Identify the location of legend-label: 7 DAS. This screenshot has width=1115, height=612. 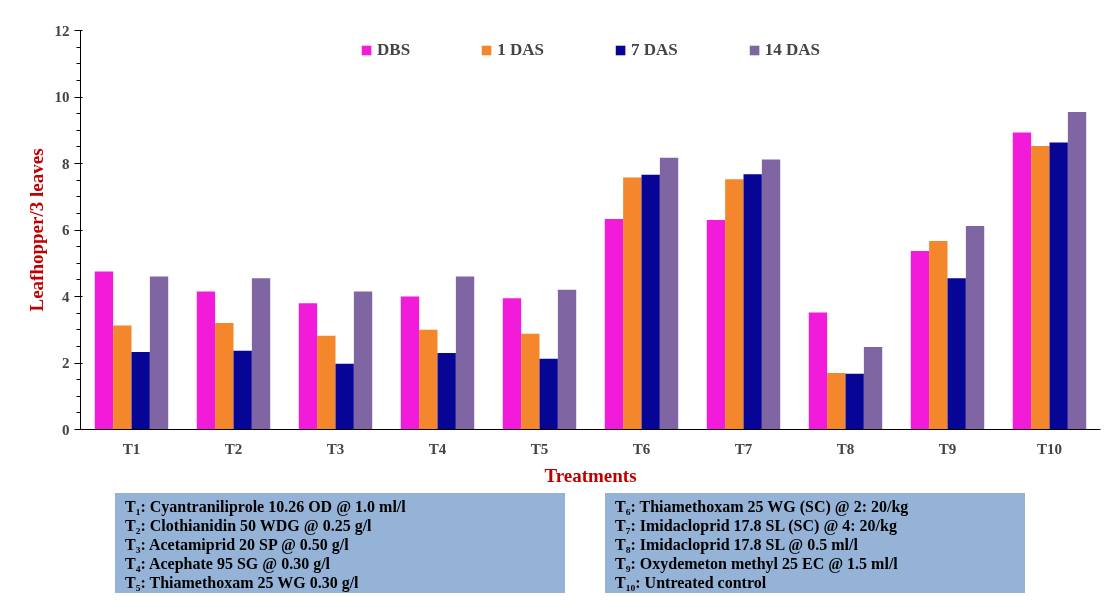
(654, 50).